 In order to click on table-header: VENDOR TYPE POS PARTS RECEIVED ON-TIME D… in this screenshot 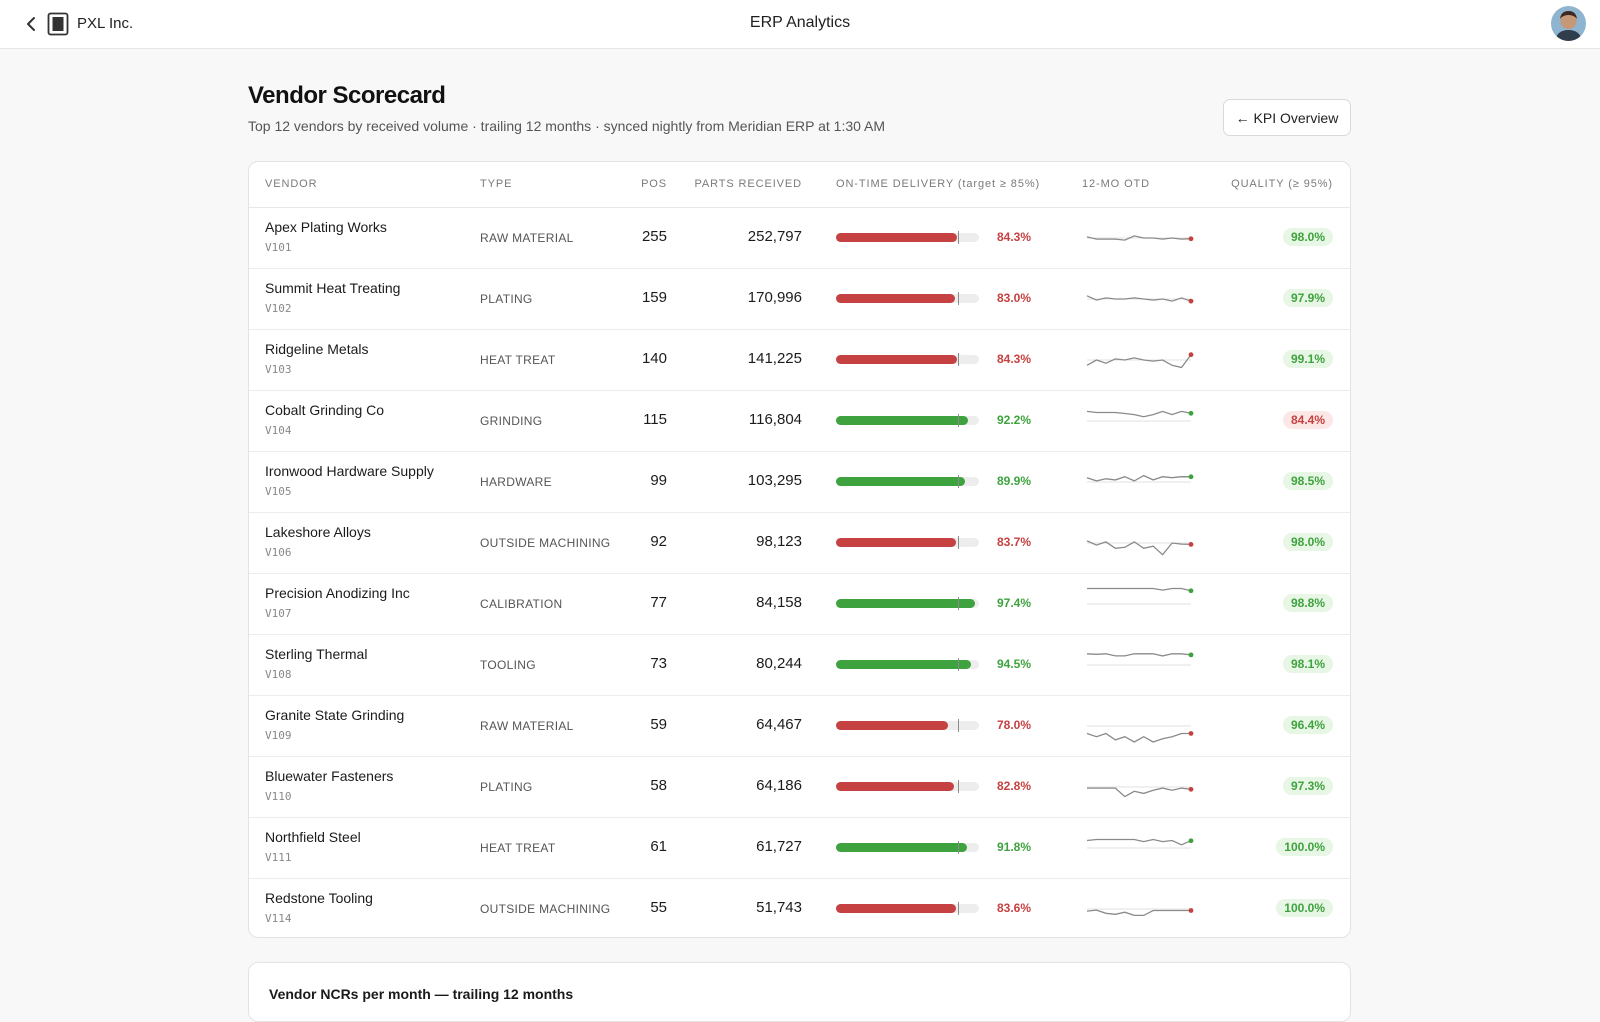, I will do `click(799, 185)`.